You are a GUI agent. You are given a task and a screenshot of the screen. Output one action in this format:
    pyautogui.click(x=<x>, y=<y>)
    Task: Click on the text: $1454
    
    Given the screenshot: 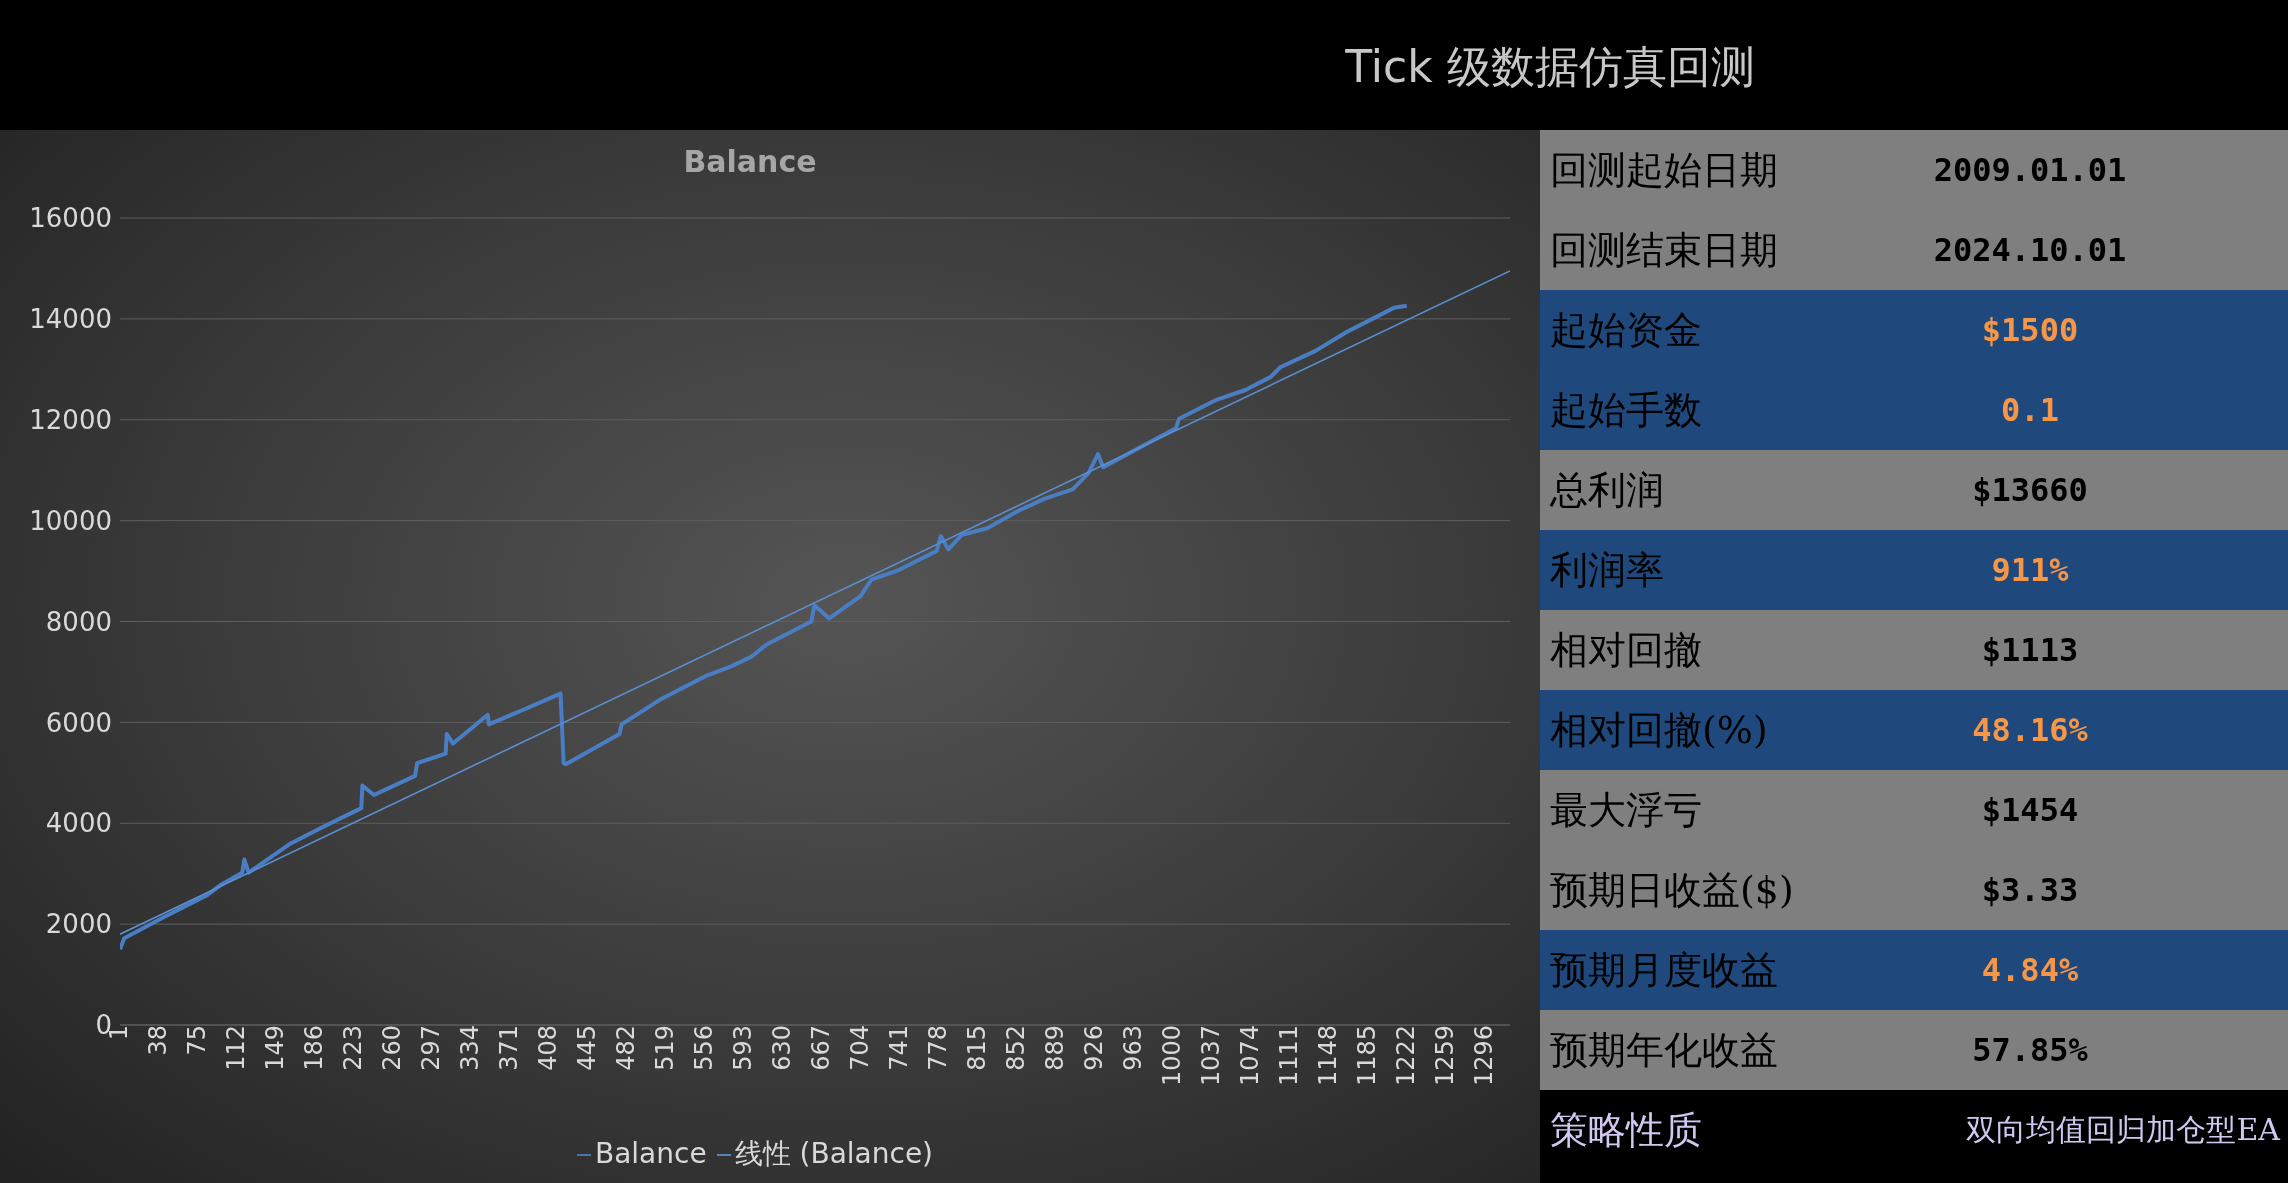 What is the action you would take?
    pyautogui.click(x=2030, y=810)
    